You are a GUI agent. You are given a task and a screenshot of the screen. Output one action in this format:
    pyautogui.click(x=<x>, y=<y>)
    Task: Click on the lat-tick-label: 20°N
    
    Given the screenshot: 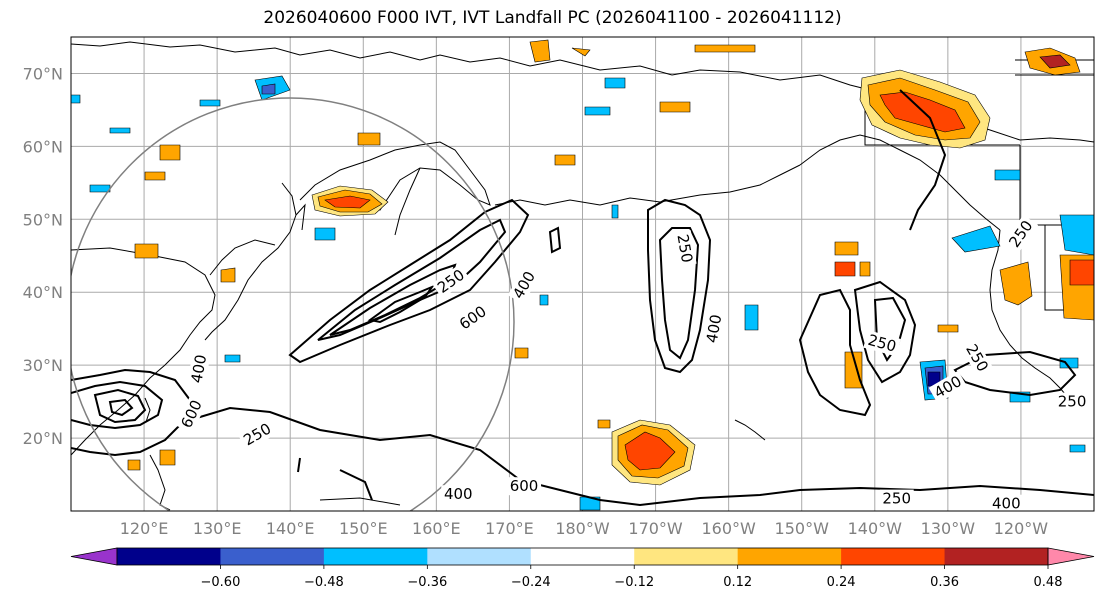 What is the action you would take?
    pyautogui.click(x=43, y=438)
    